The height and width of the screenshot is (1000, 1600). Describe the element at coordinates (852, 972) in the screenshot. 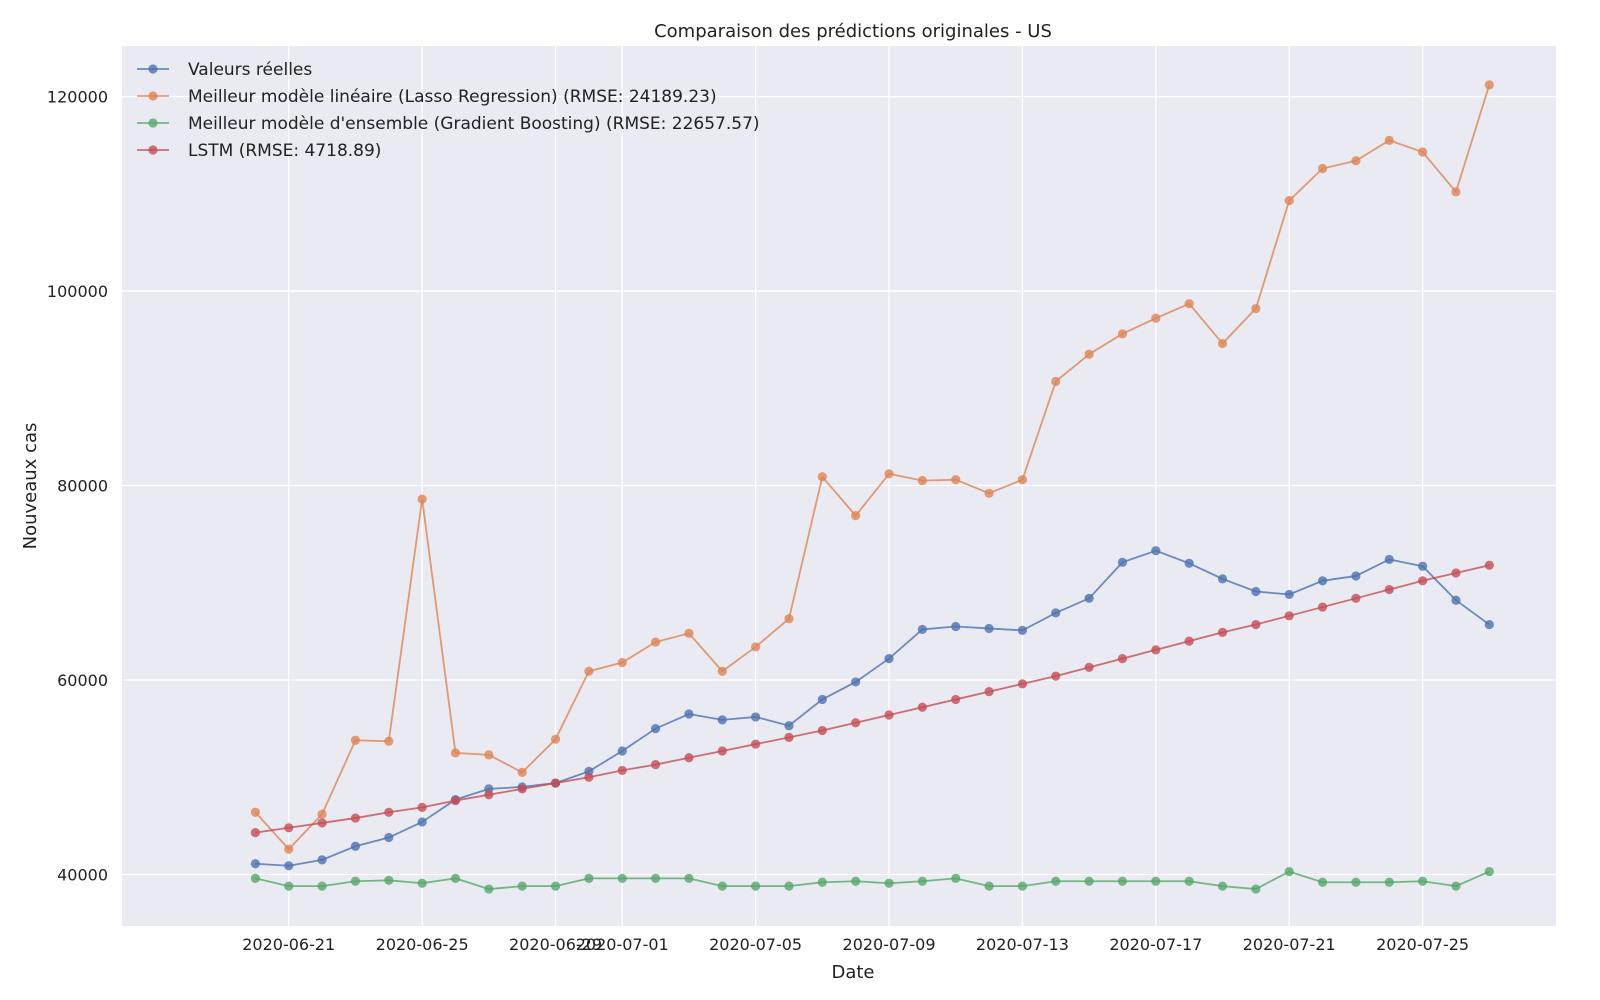

I see `x-axis-label: Date` at that location.